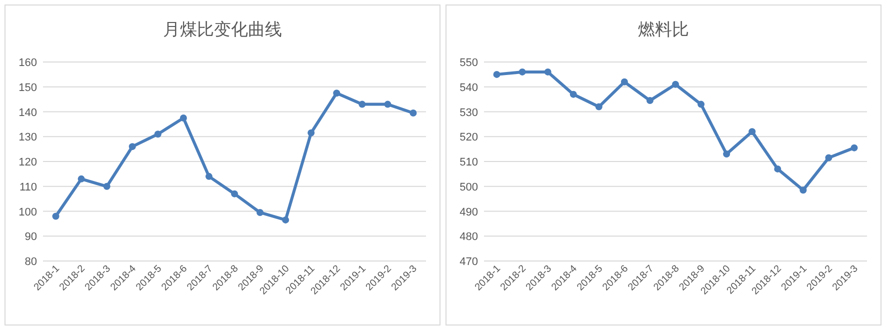 The image size is (887, 333). Describe the element at coordinates (30, 237) in the screenshot. I see `y-tick-label: 90` at that location.